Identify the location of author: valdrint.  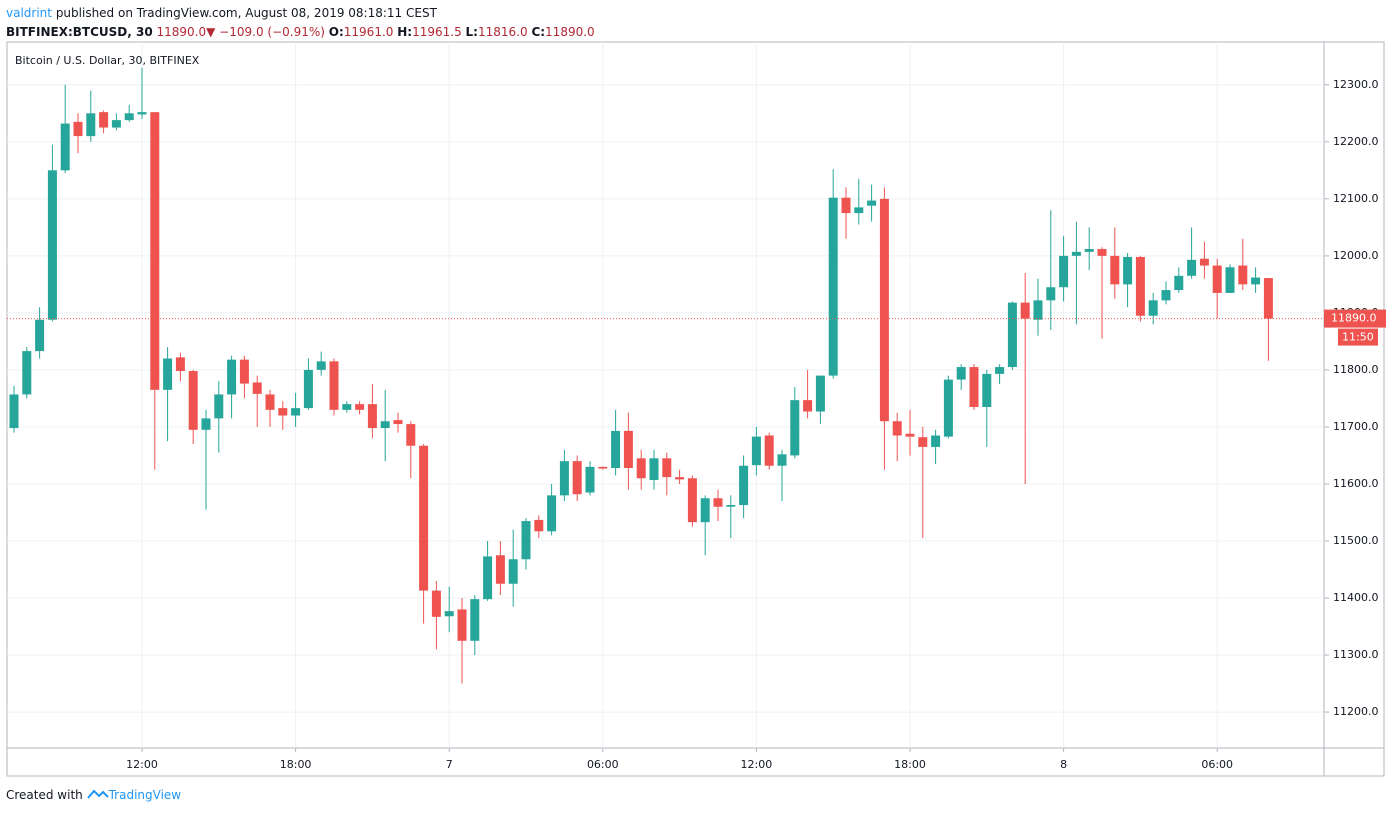
(29, 13).